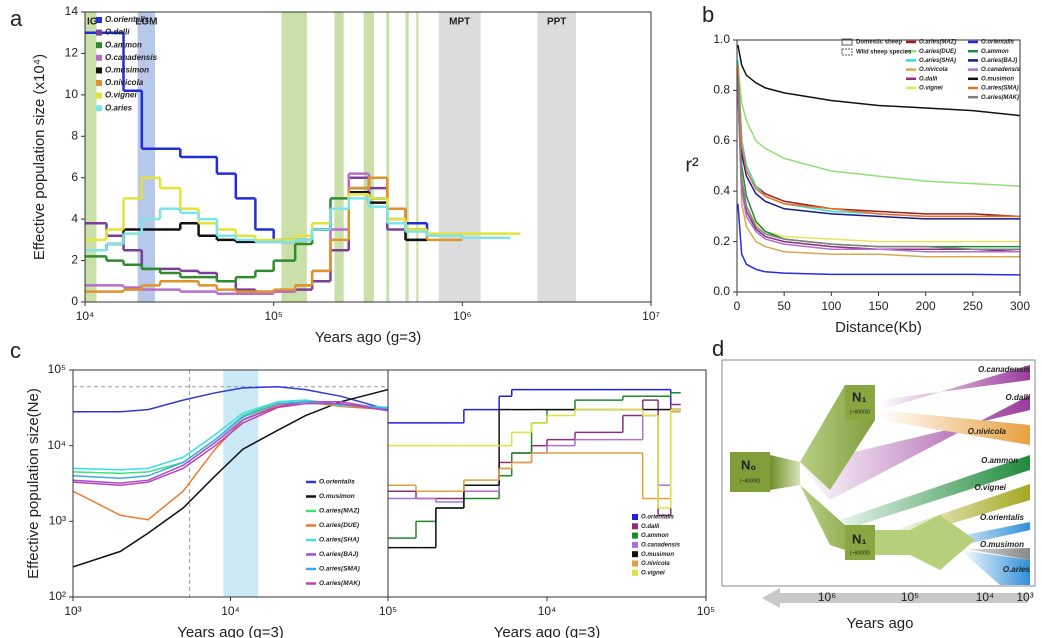  I want to click on leaf-label: O.ammon, so click(999, 460).